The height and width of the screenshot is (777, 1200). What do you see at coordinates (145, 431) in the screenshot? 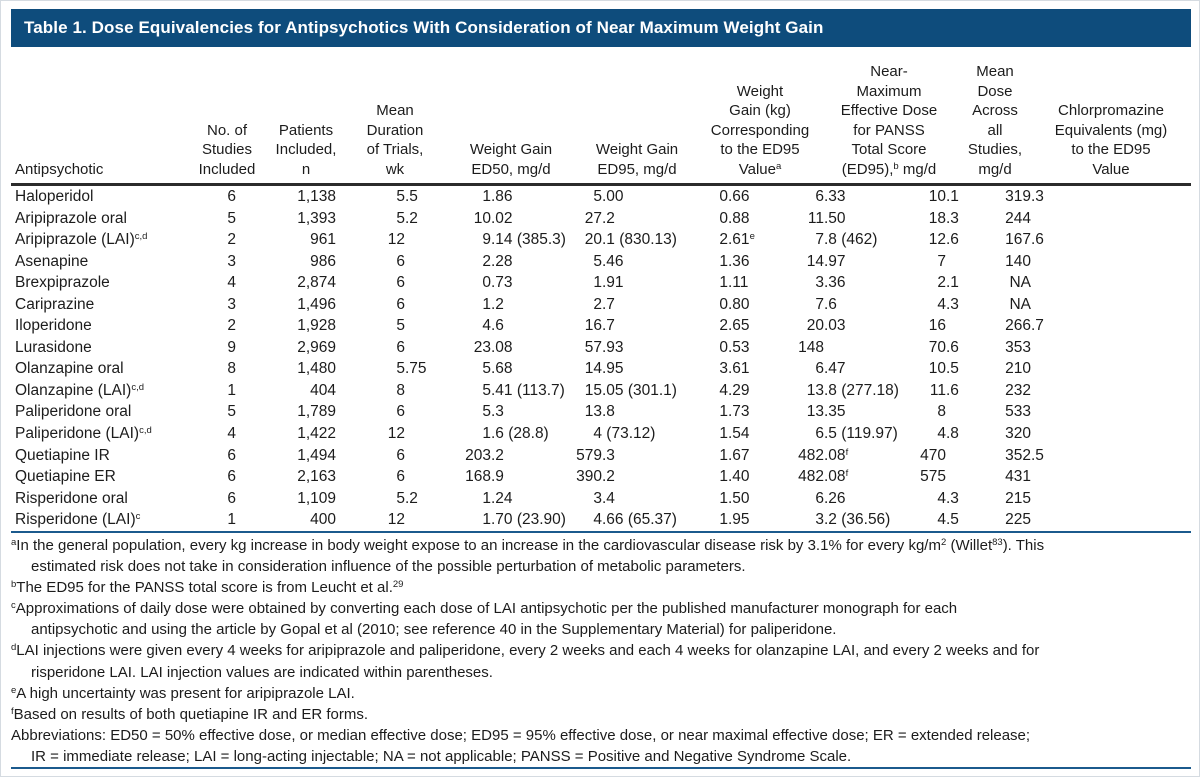
I see `superscript-note: c,d` at bounding box center [145, 431].